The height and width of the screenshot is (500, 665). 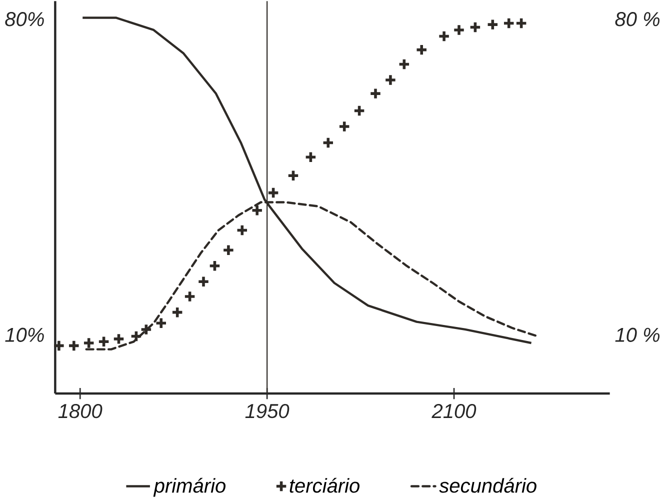 I want to click on x-tick-label: 1950, so click(x=267, y=411).